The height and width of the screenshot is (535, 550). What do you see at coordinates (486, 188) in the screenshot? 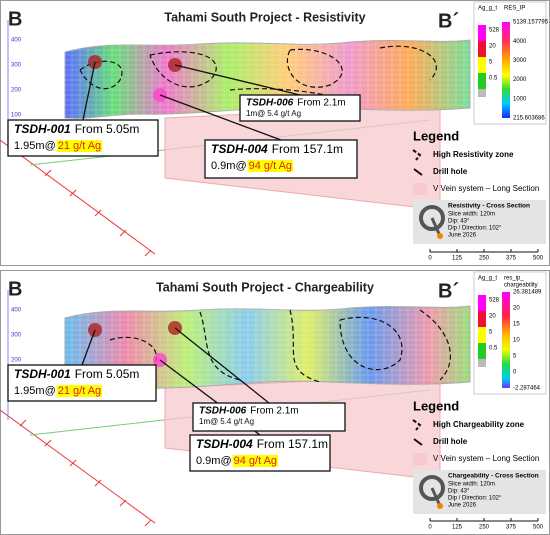
I see `legend-item: V Vein system – Long Section` at bounding box center [486, 188].